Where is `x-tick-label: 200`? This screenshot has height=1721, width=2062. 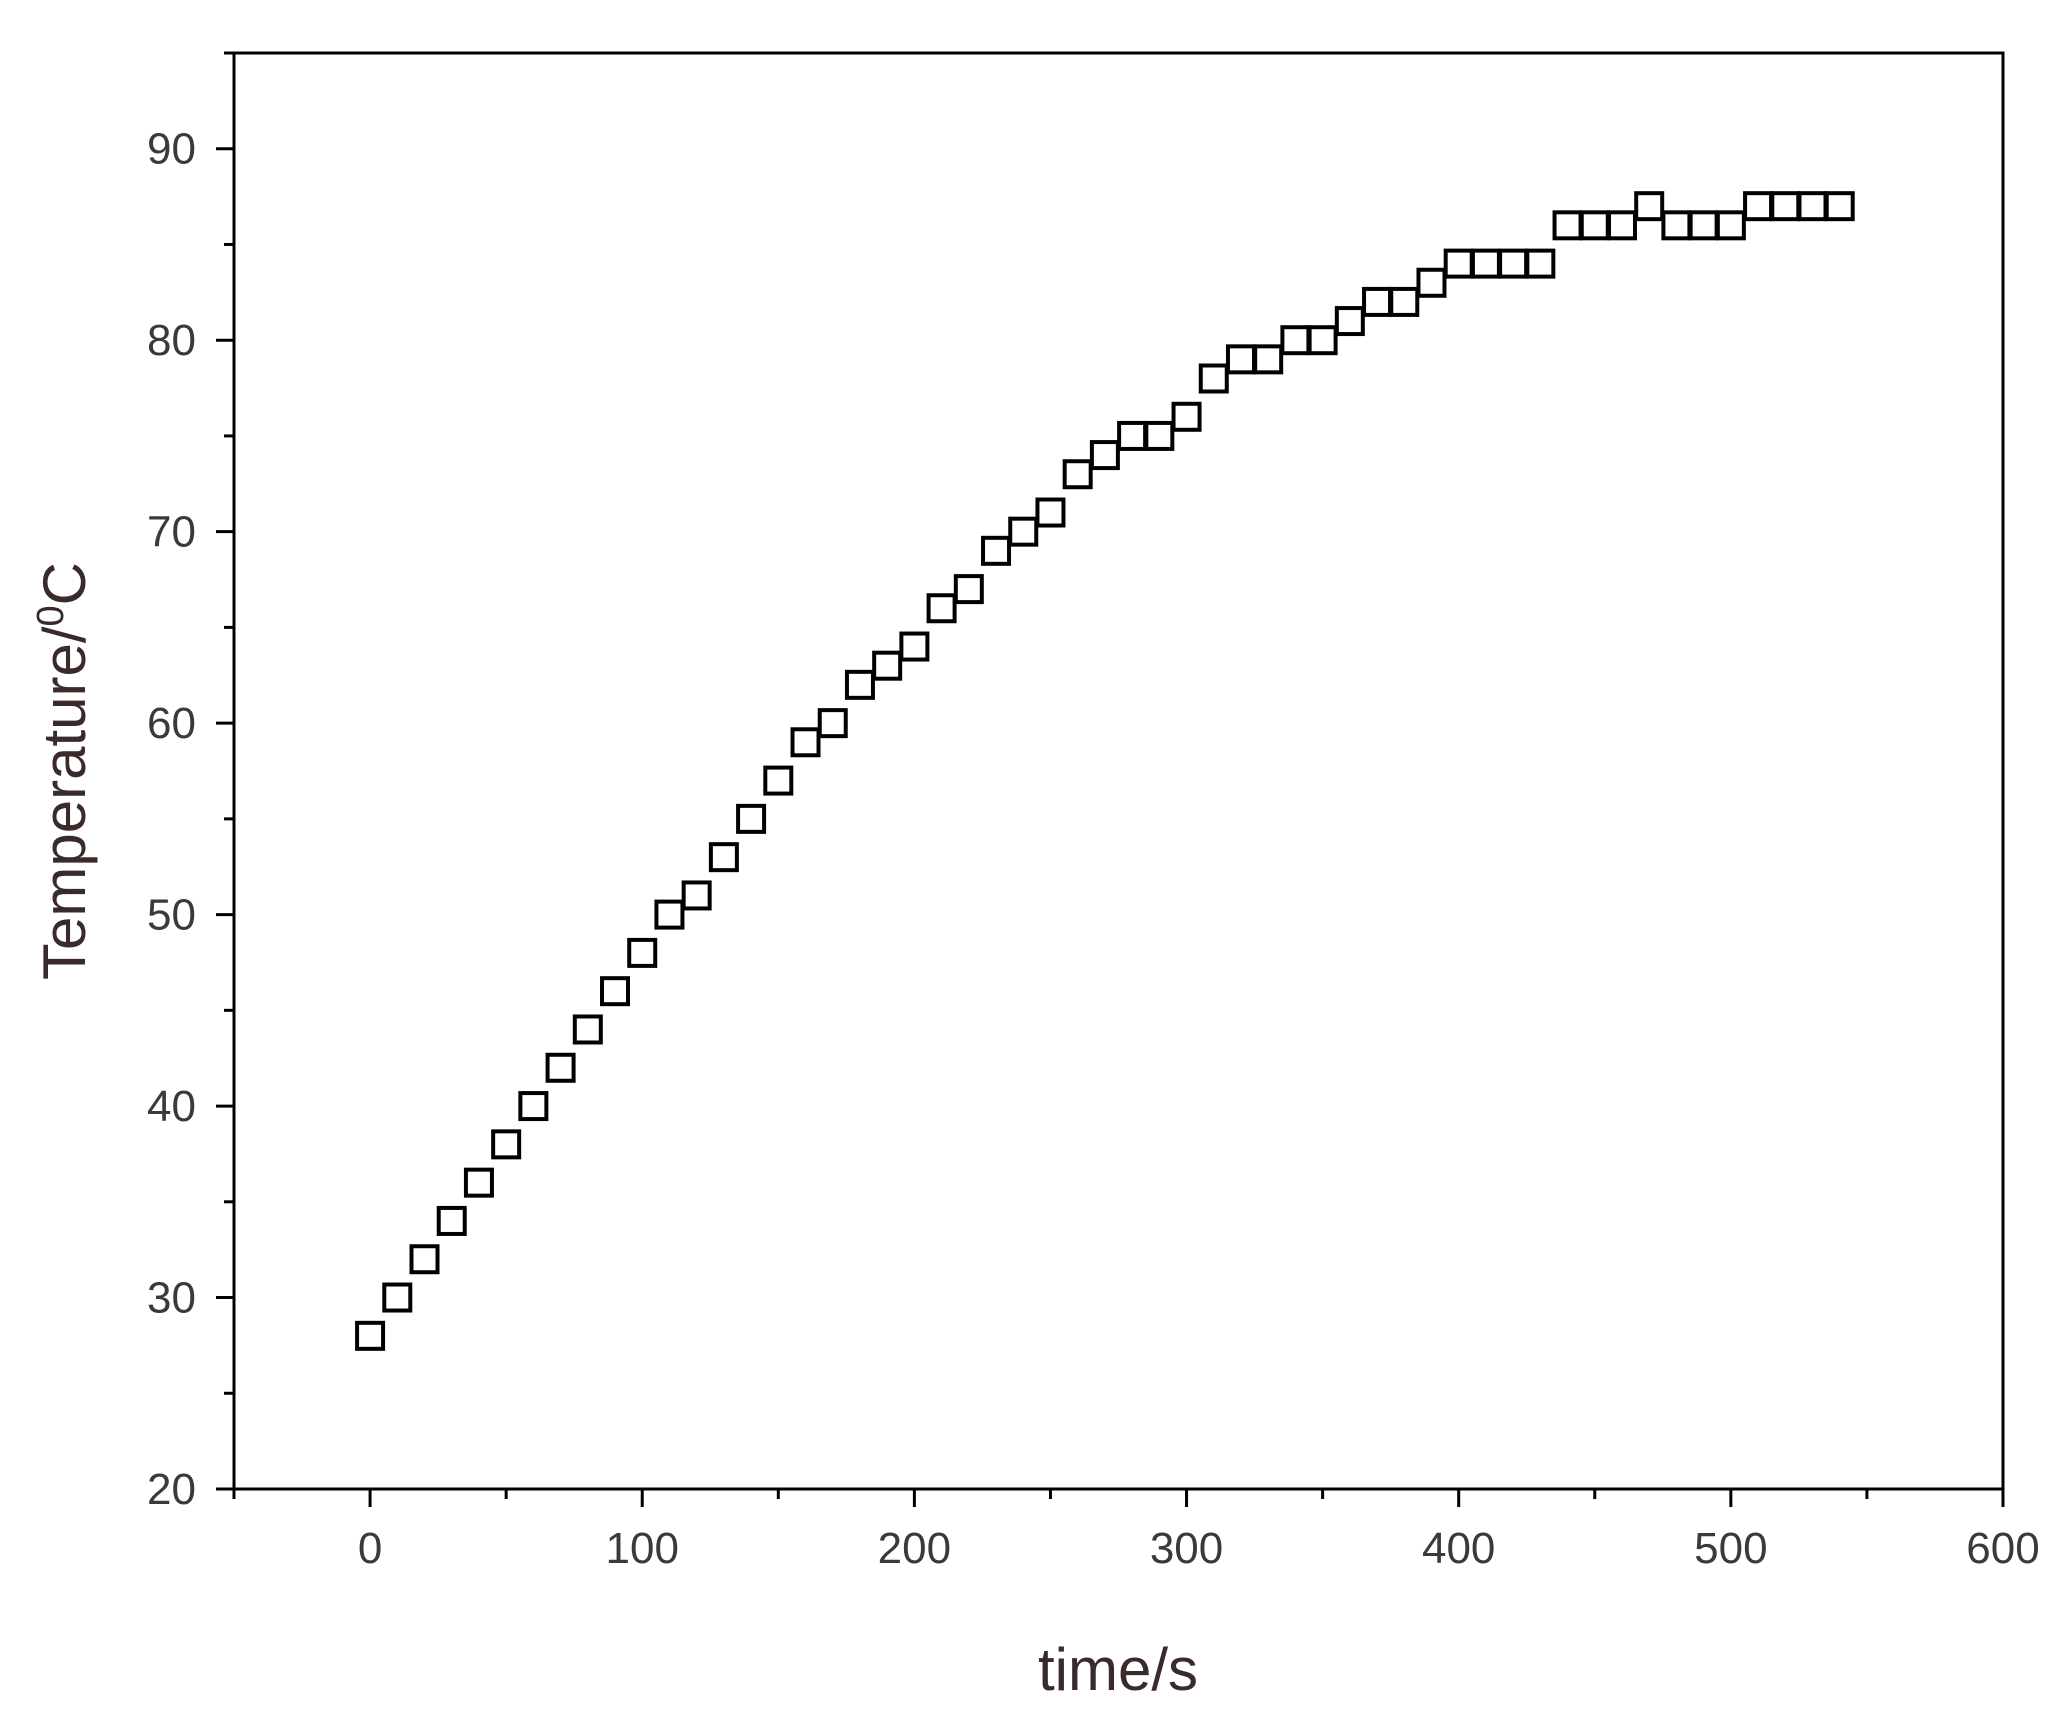
x-tick-label: 200 is located at coordinates (914, 1548).